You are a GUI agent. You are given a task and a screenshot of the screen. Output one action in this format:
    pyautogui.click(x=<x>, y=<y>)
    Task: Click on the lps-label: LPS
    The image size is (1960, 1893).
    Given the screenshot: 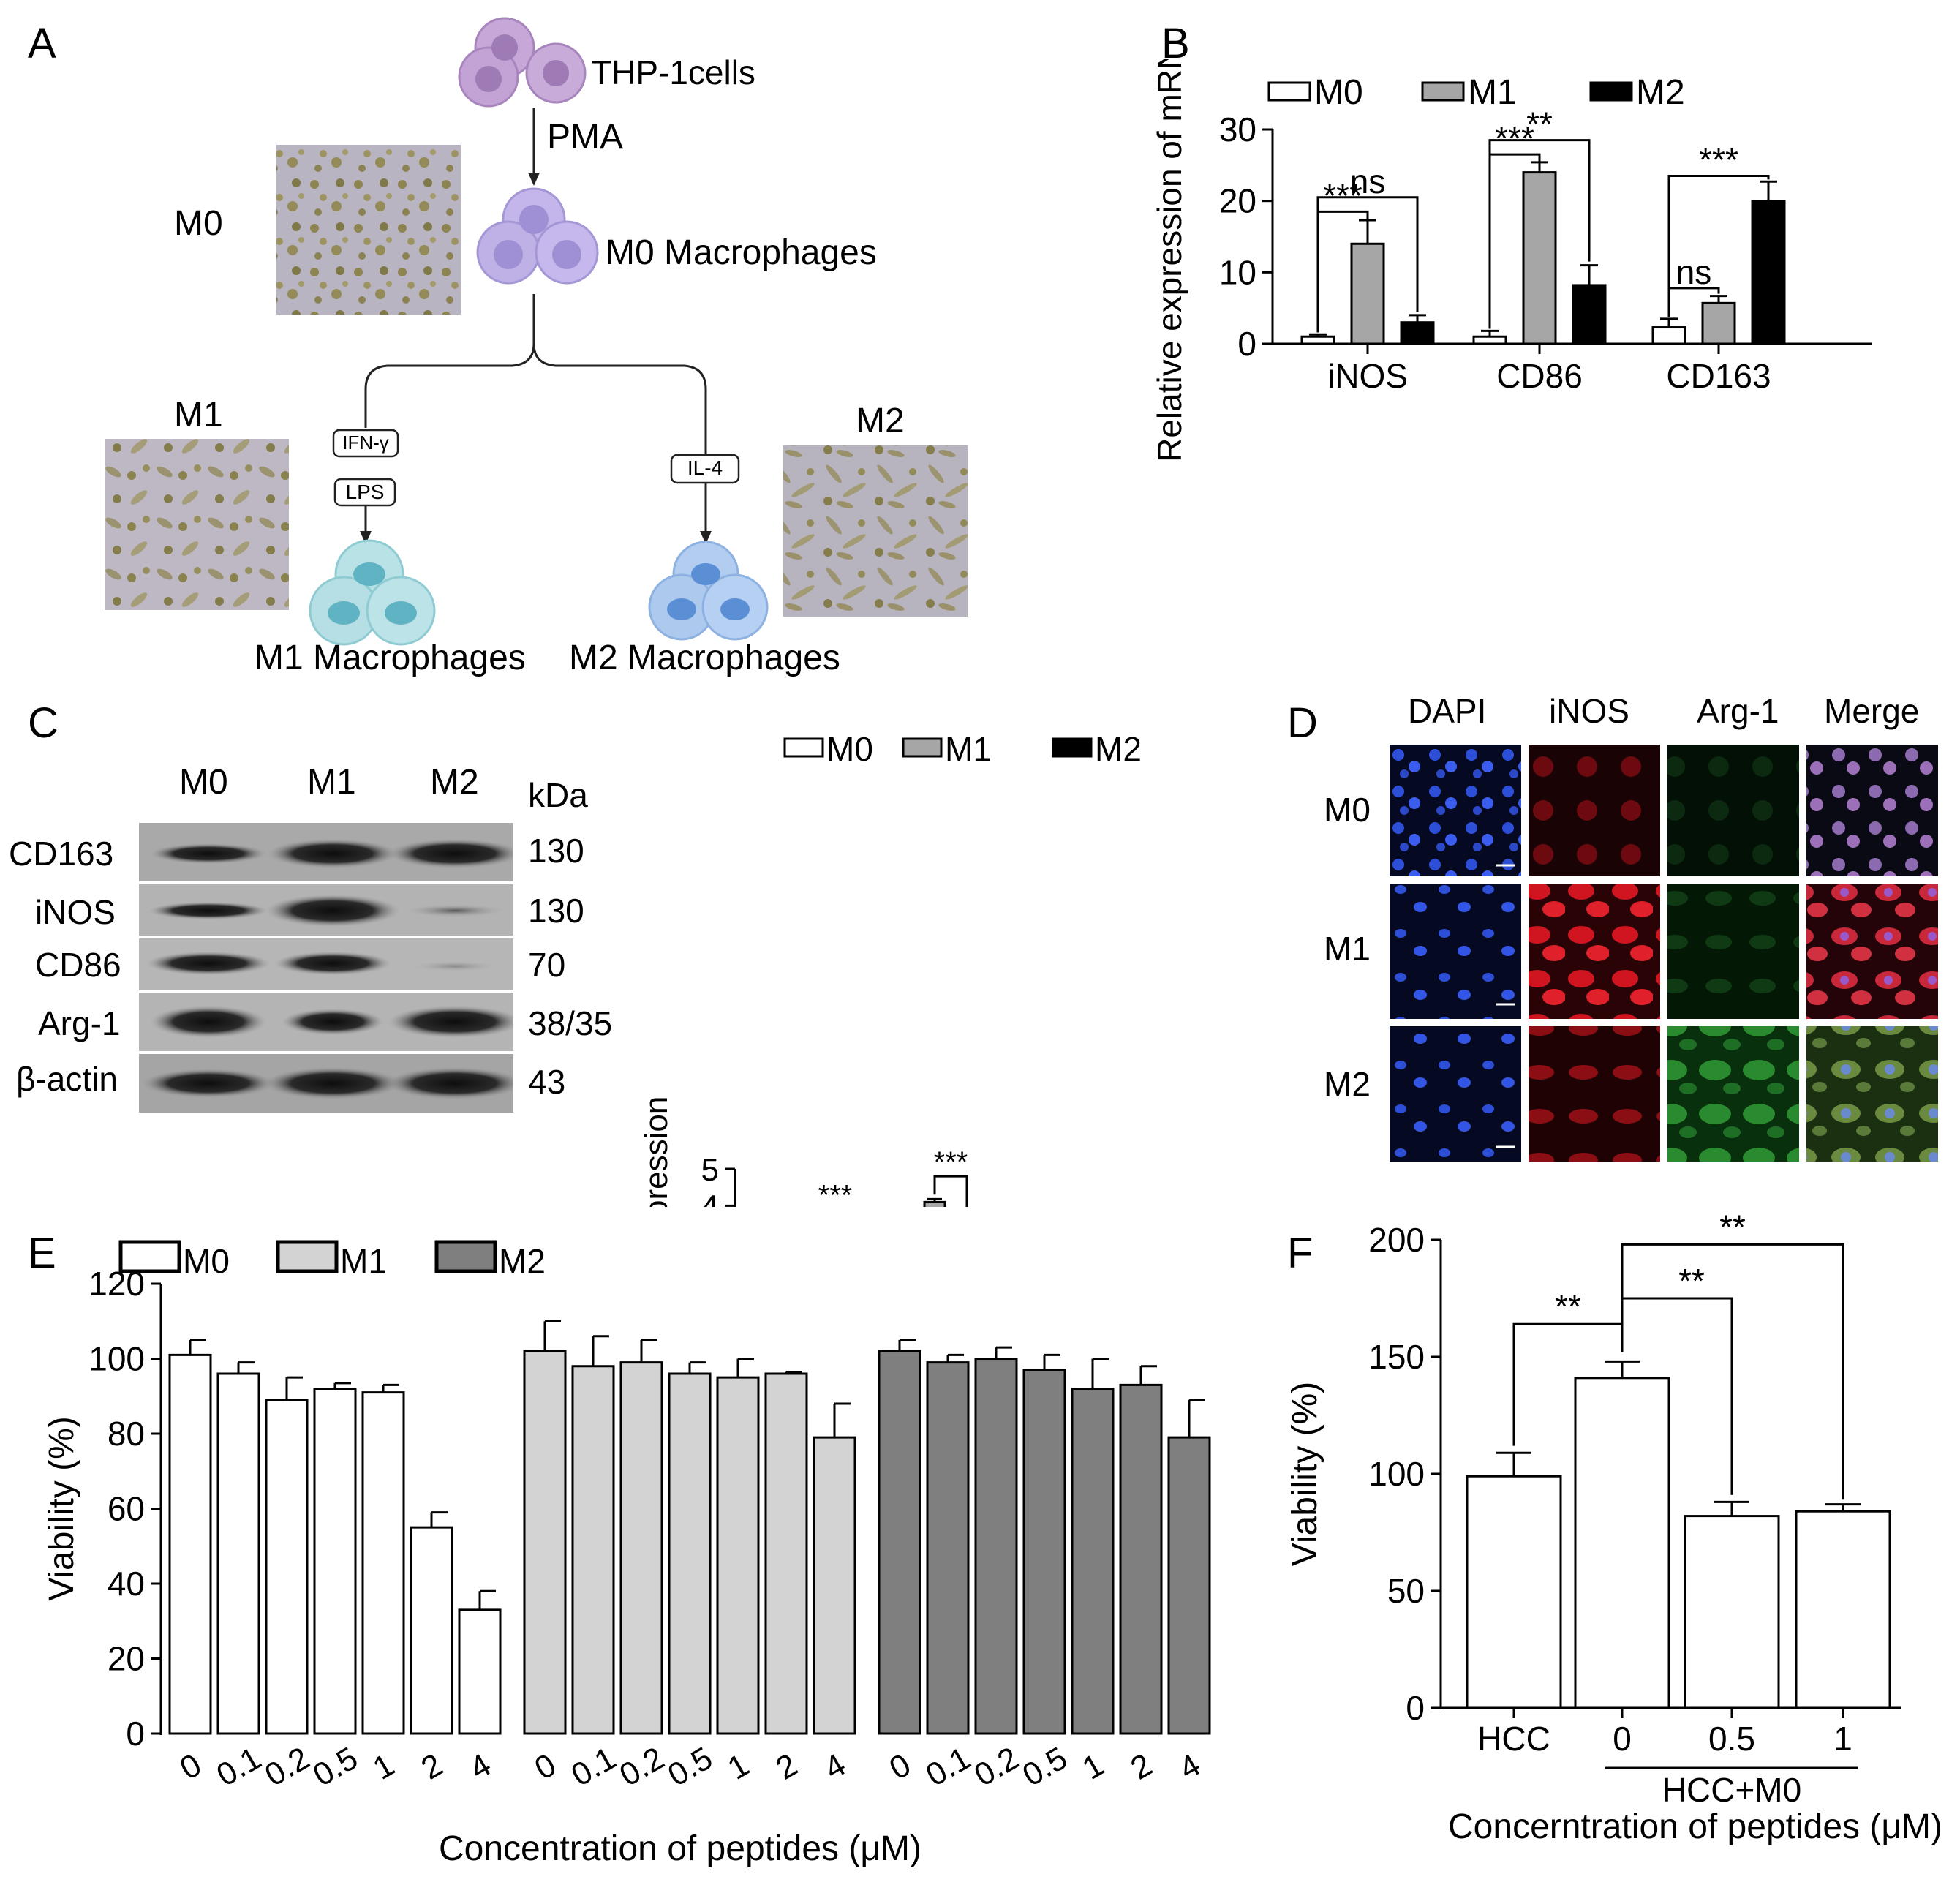 What is the action you would take?
    pyautogui.click(x=365, y=492)
    